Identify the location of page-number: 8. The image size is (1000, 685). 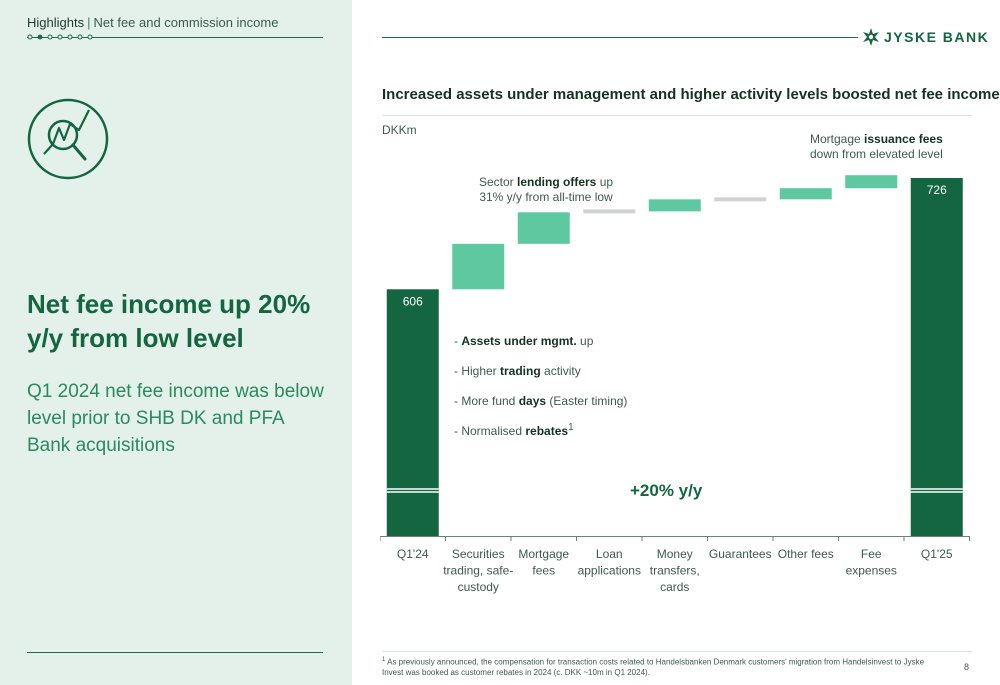
(967, 667).